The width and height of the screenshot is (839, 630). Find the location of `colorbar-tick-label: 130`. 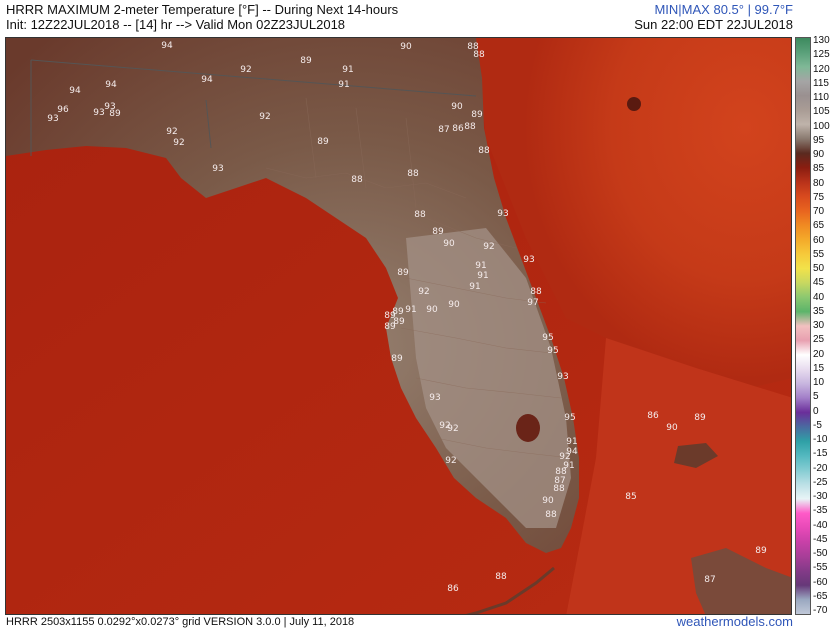

colorbar-tick-label: 130 is located at coordinates (821, 40).